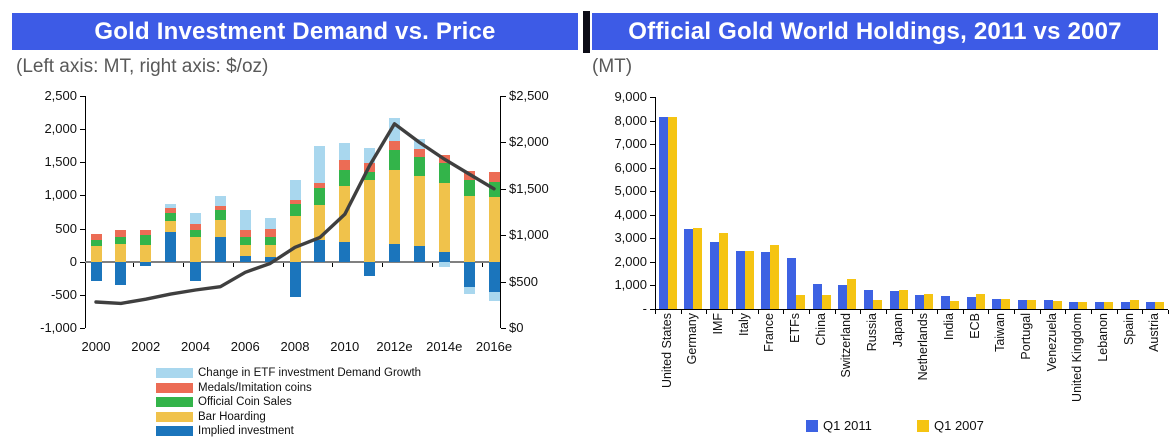 The height and width of the screenshot is (443, 1172). I want to click on x-axis-year-label: 2006, so click(245, 346).